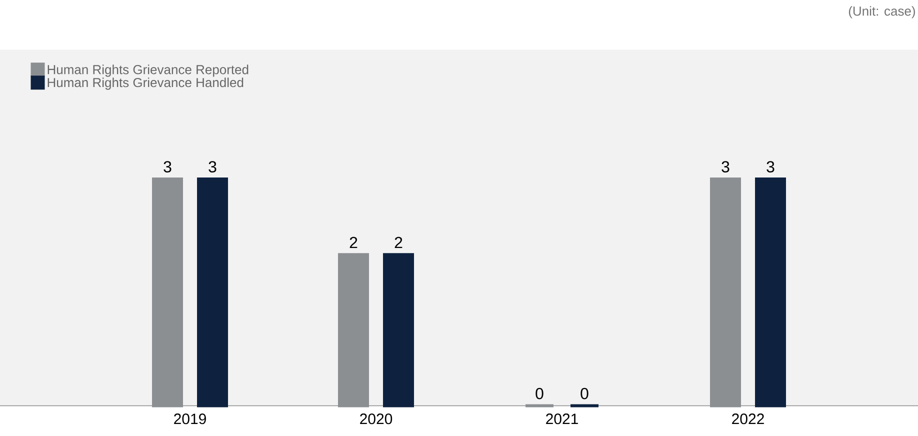  I want to click on x-tick-label: 2019, so click(190, 419).